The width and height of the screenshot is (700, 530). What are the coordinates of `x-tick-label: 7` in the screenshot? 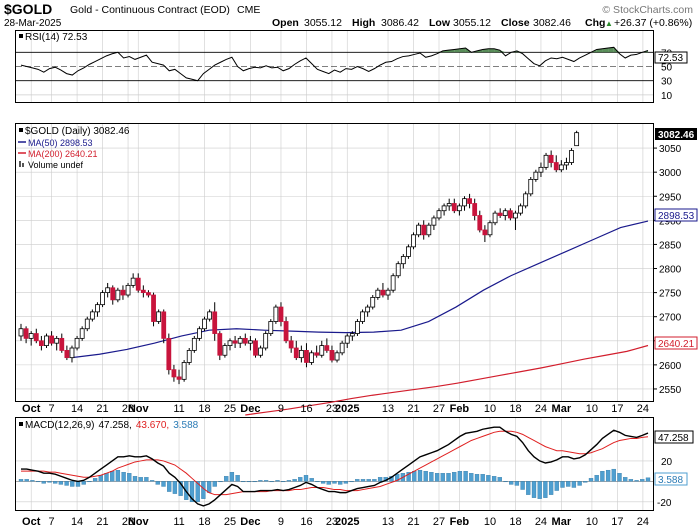 It's located at (52, 409).